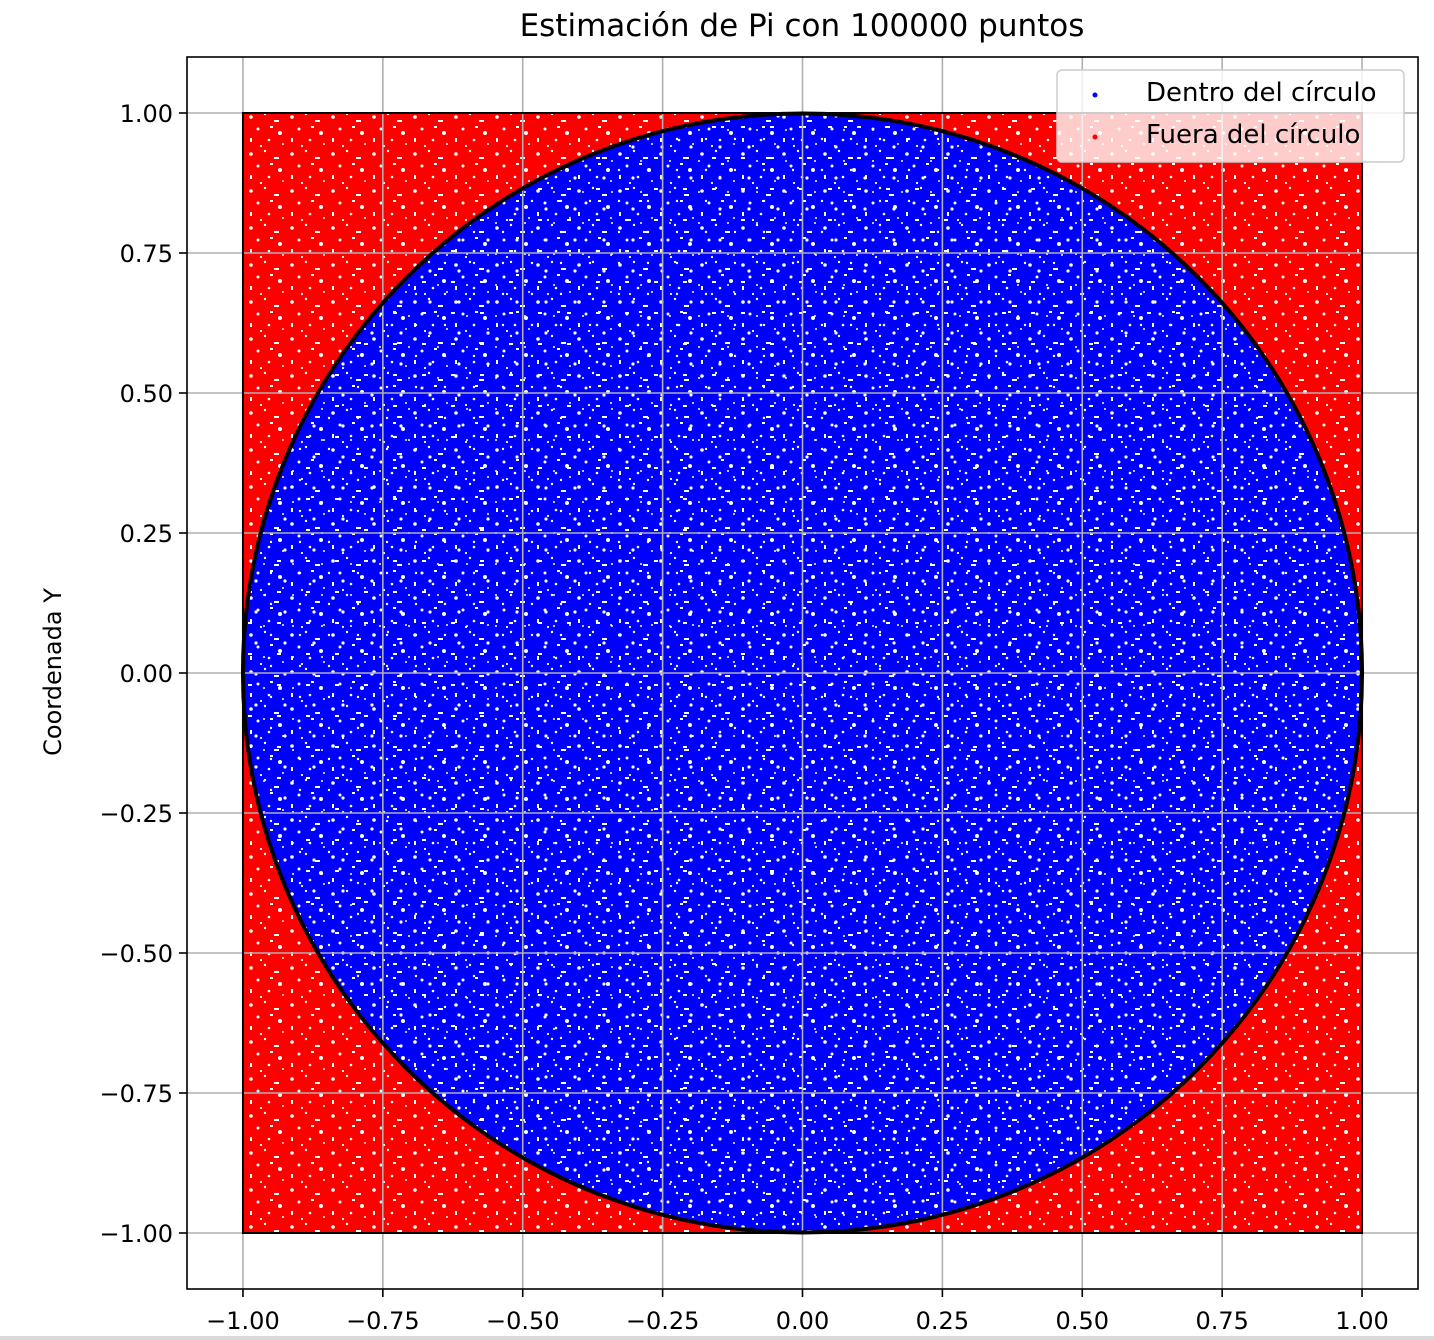  I want to click on legend-label-inside: Dentro del círculo, so click(1261, 93).